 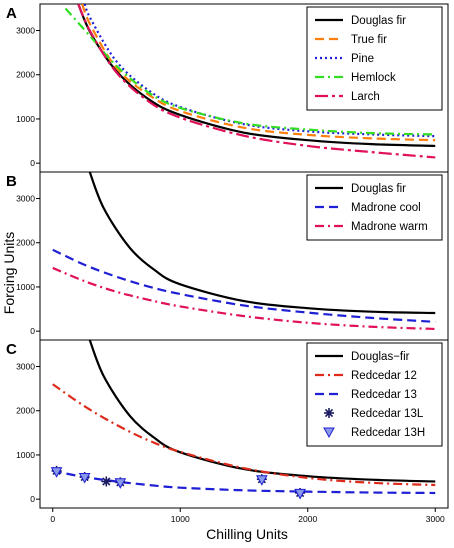 I want to click on legend-label: True fir, so click(x=369, y=40).